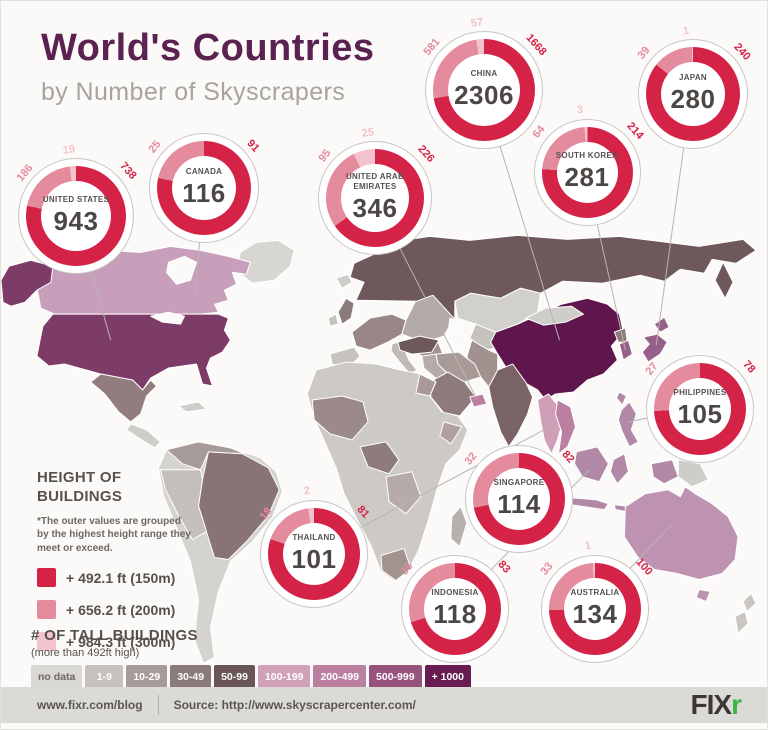 Image resolution: width=768 pixels, height=730 pixels. I want to click on legend-label: + 492.1 ft (150m), so click(121, 577).